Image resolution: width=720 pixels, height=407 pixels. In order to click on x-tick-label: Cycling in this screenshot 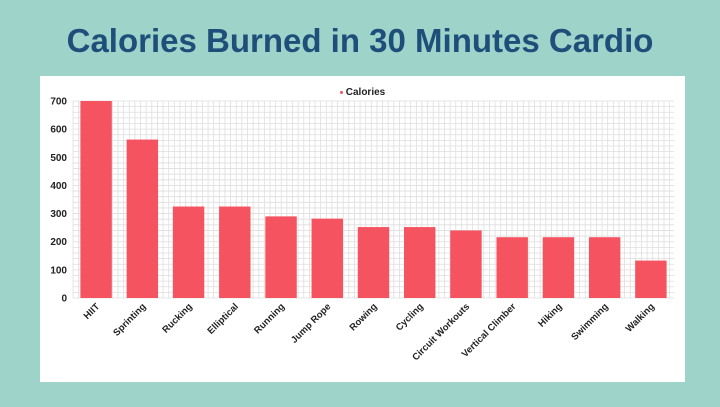, I will do `click(410, 317)`.